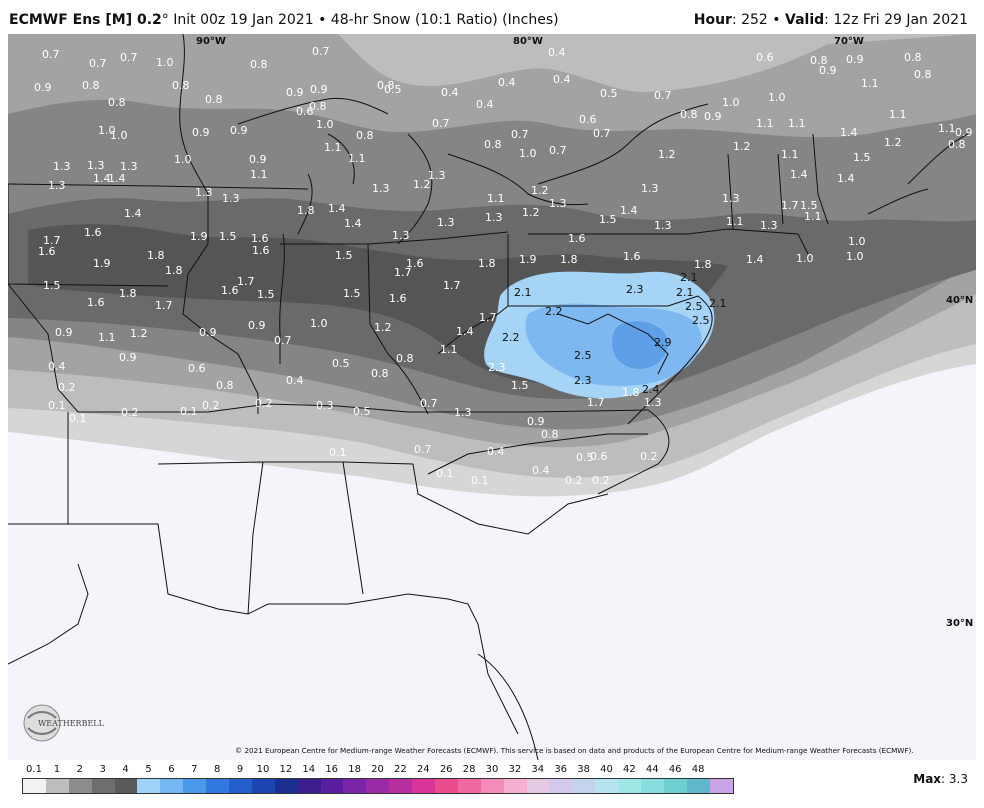  What do you see at coordinates (940, 779) in the screenshot?
I see `max-value: Max: 3.3` at bounding box center [940, 779].